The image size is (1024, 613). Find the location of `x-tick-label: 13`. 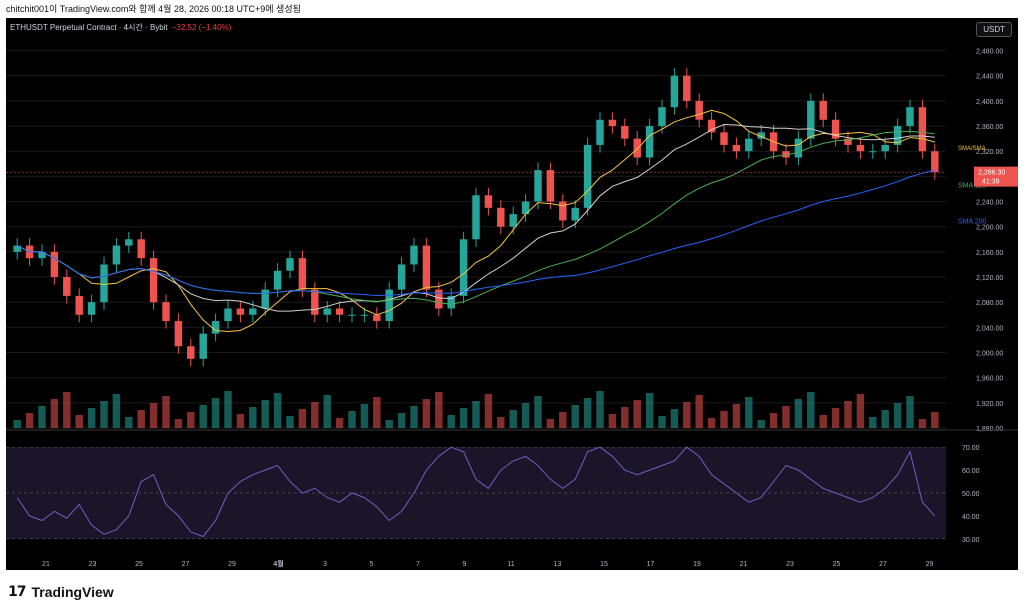

x-tick-label: 13 is located at coordinates (558, 564).